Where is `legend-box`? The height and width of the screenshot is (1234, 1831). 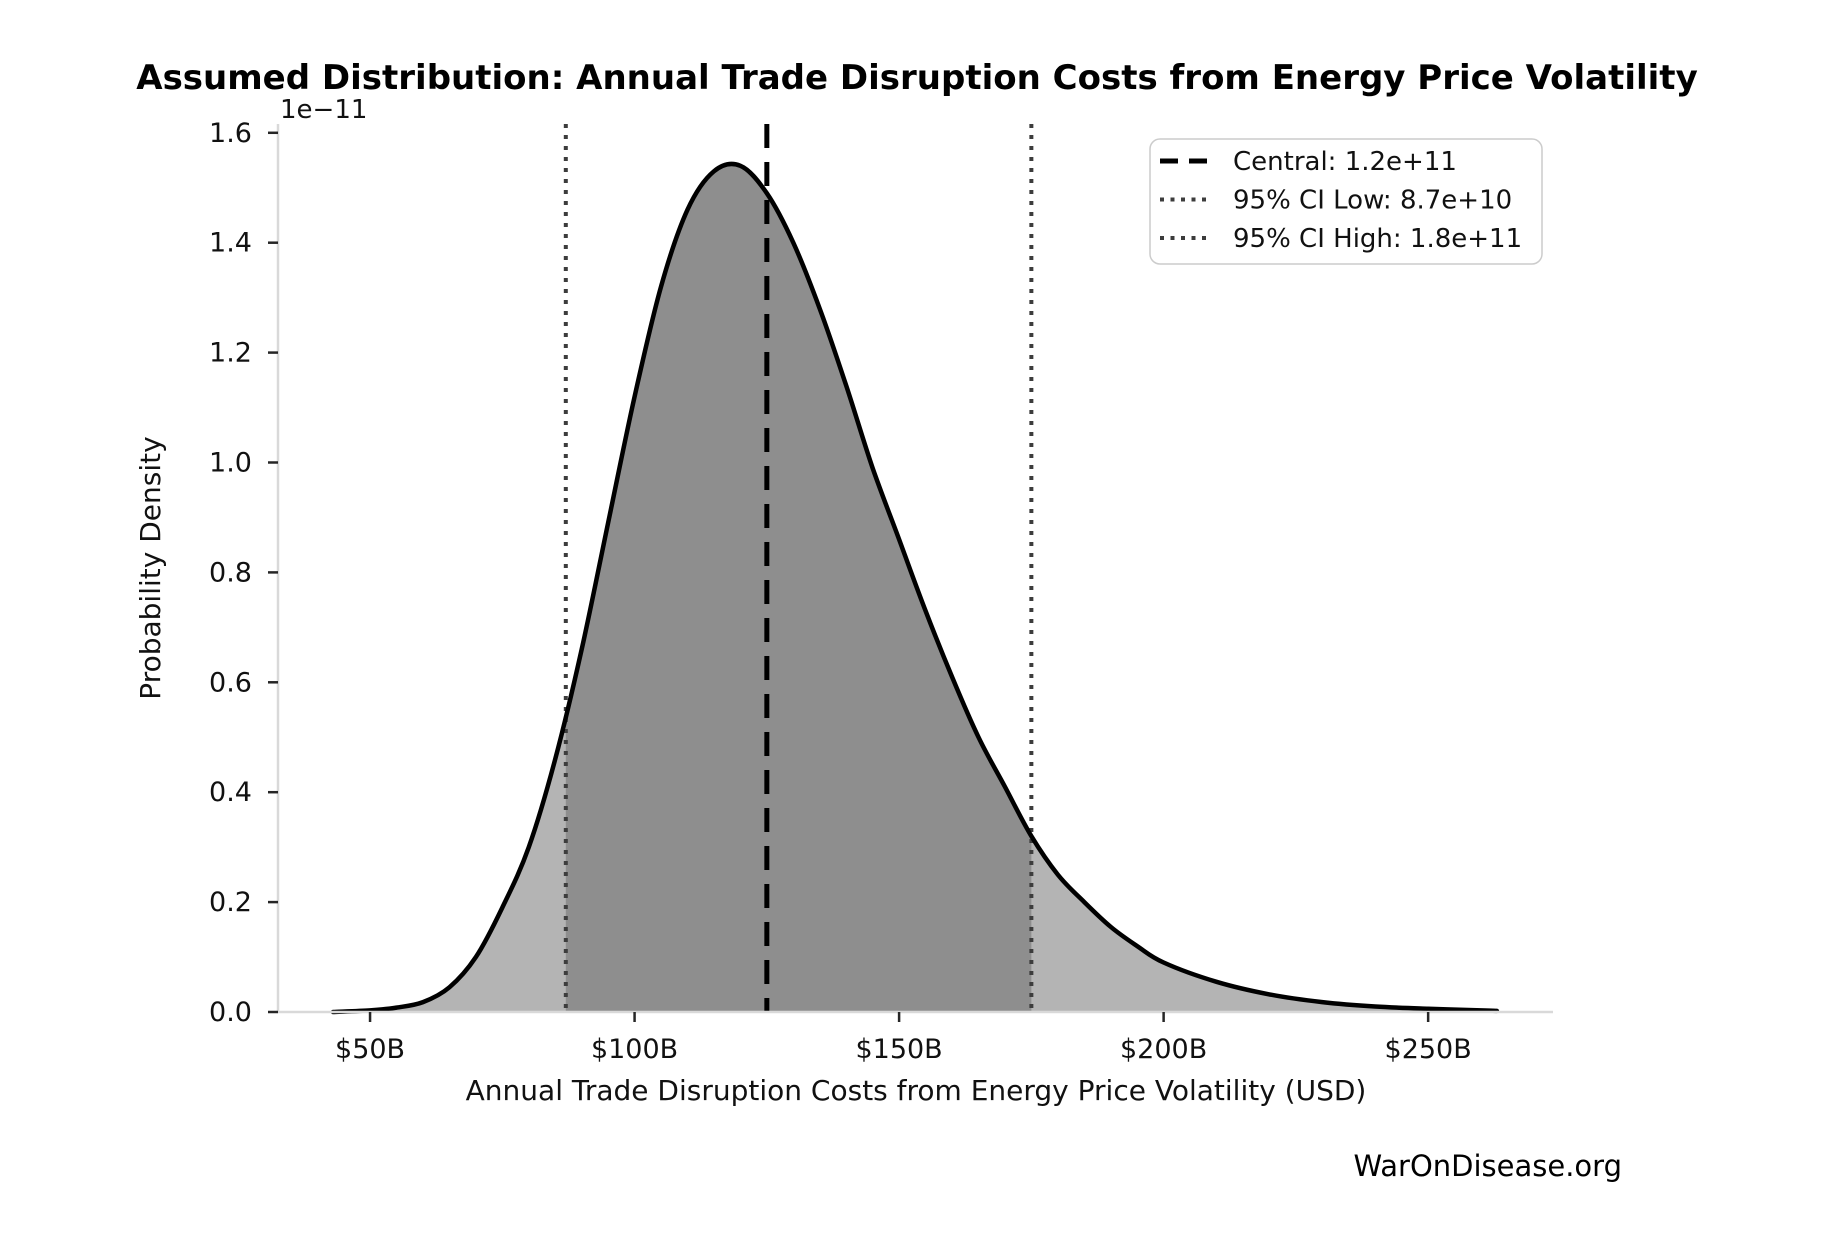
legend-box is located at coordinates (1346, 201).